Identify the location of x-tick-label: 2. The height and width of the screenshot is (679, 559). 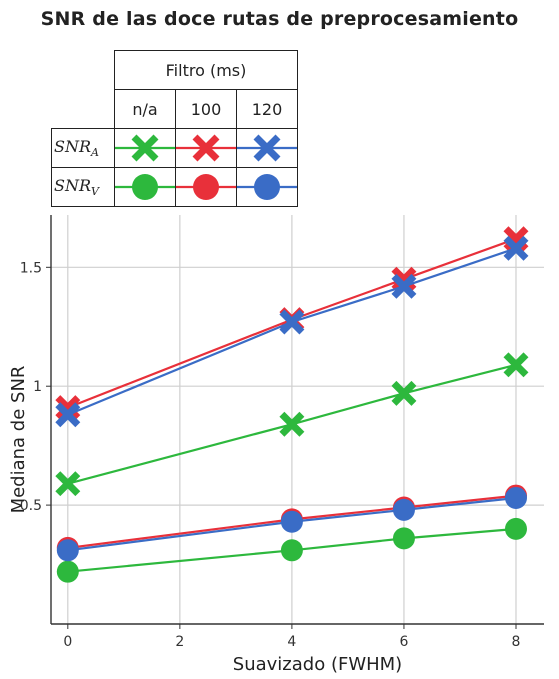
(179, 642).